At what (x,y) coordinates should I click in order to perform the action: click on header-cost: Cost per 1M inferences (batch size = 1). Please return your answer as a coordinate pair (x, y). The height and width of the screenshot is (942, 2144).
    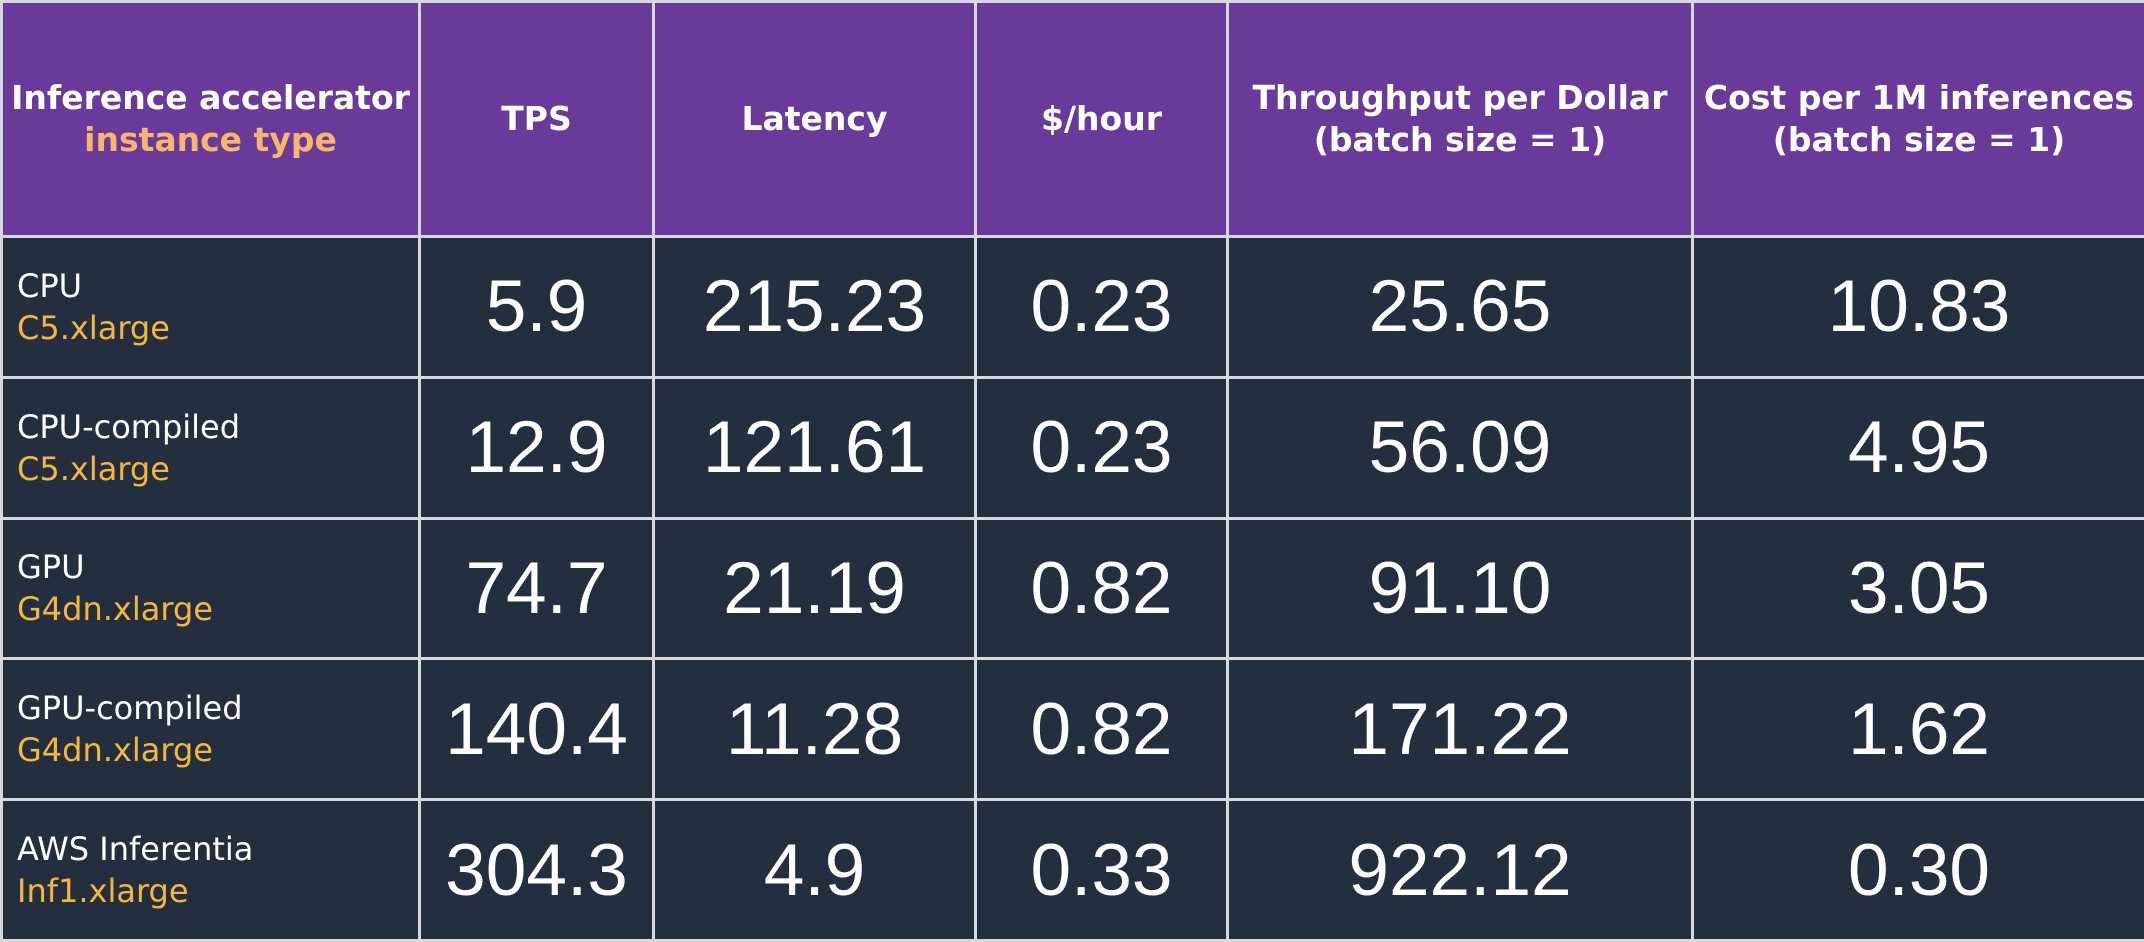
    Looking at the image, I should click on (1917, 119).